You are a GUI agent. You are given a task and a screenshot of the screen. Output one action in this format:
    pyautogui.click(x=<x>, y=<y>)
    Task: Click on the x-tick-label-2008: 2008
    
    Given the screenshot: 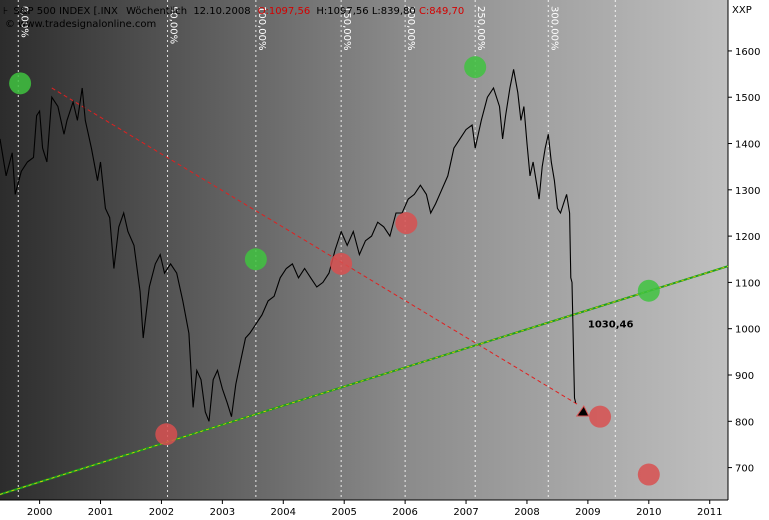 What is the action you would take?
    pyautogui.click(x=526, y=512)
    